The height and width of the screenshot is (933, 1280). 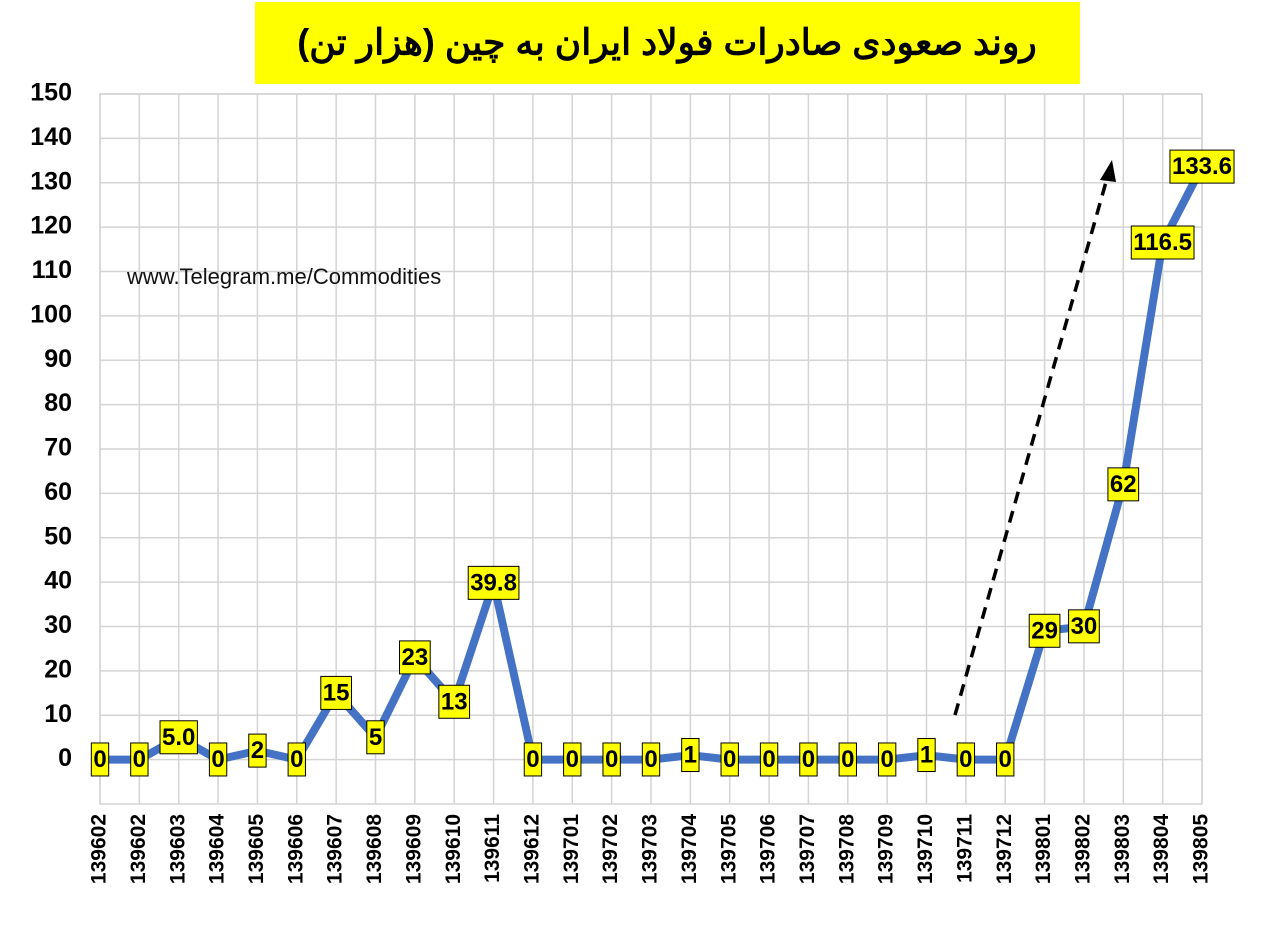 I want to click on x-tick-label: 139712, so click(x=1004, y=849).